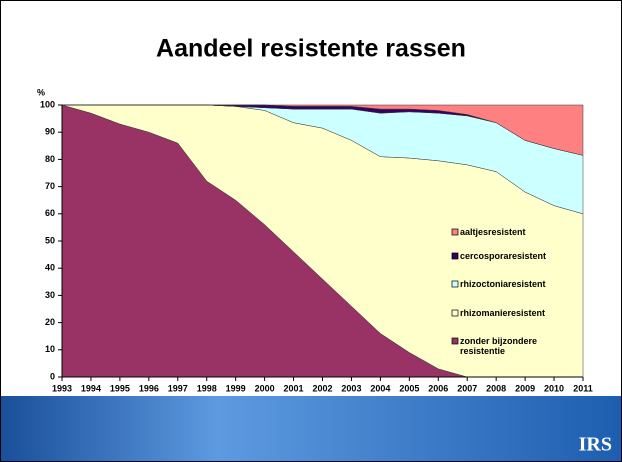 The height and width of the screenshot is (462, 622). Describe the element at coordinates (50, 132) in the screenshot. I see `y-tick-label: 90` at that location.